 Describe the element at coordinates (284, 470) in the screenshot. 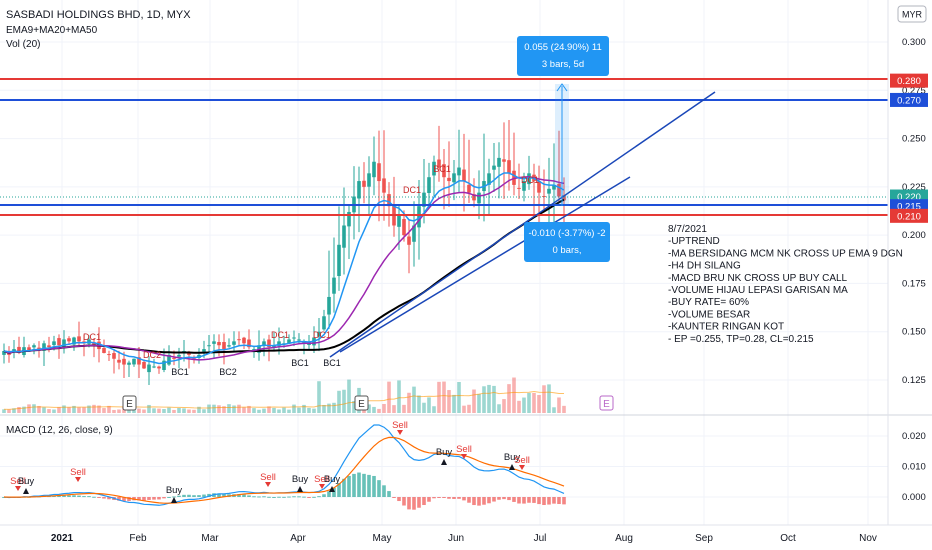

I see `macd-signal-line` at that location.